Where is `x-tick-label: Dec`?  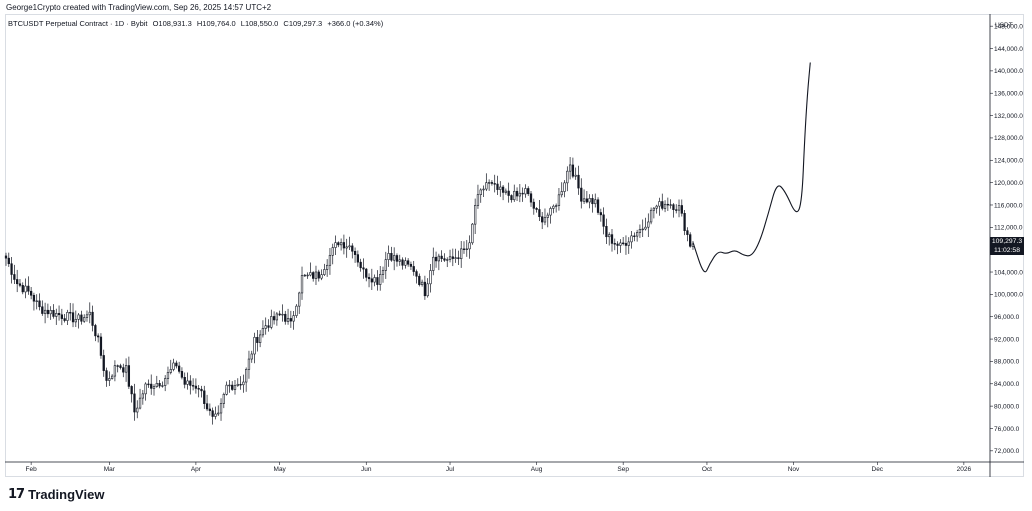 x-tick-label: Dec is located at coordinates (878, 469).